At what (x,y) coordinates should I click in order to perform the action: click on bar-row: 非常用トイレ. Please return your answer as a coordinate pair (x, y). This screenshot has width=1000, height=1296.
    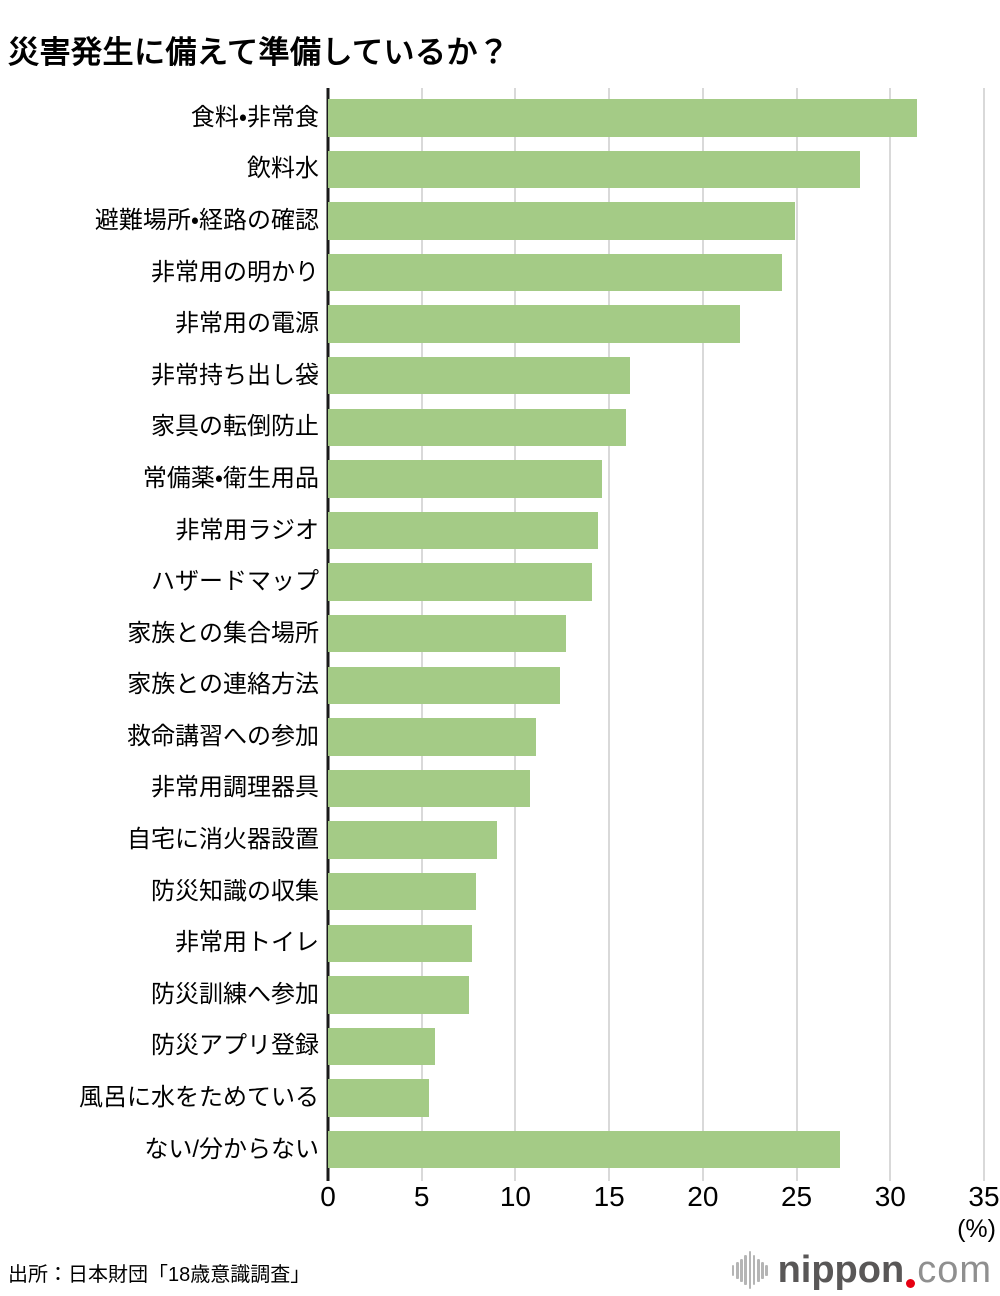
    Looking at the image, I should click on (492, 943).